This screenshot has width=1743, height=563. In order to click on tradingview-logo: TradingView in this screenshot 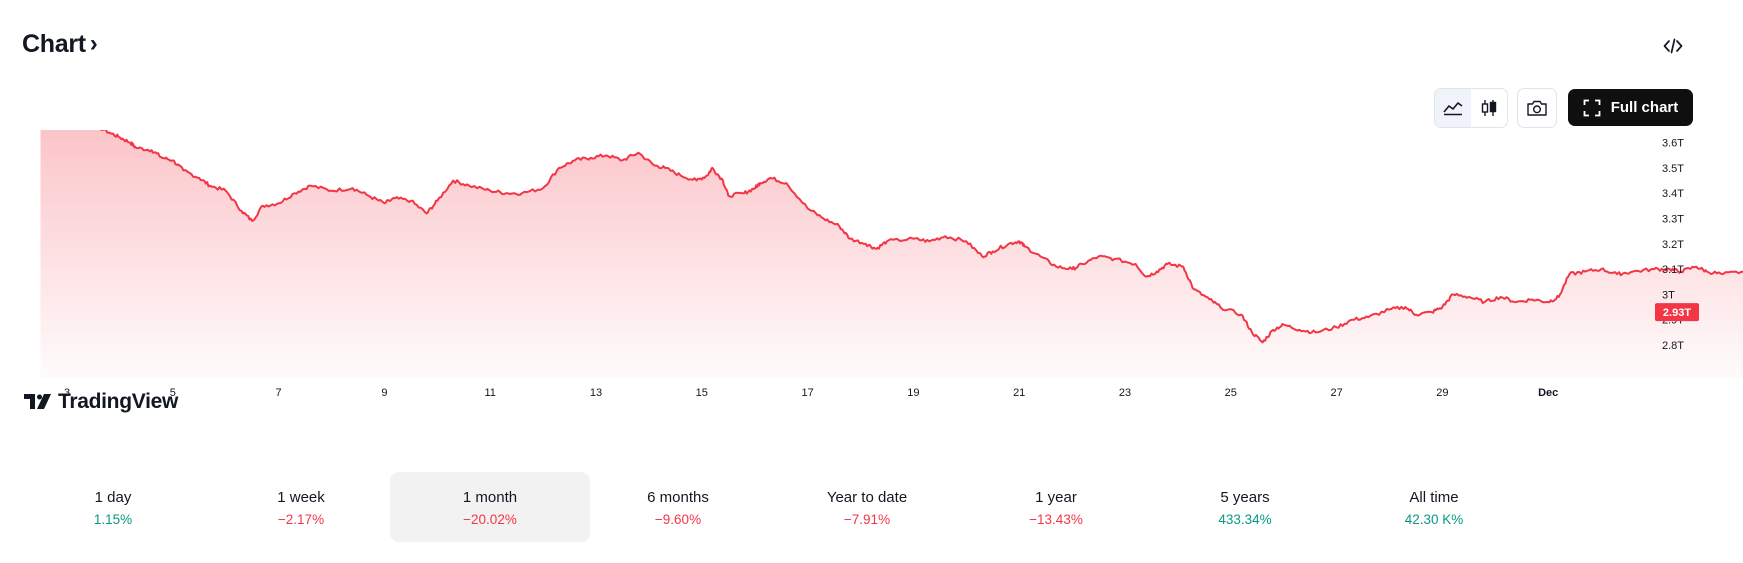, I will do `click(101, 402)`.